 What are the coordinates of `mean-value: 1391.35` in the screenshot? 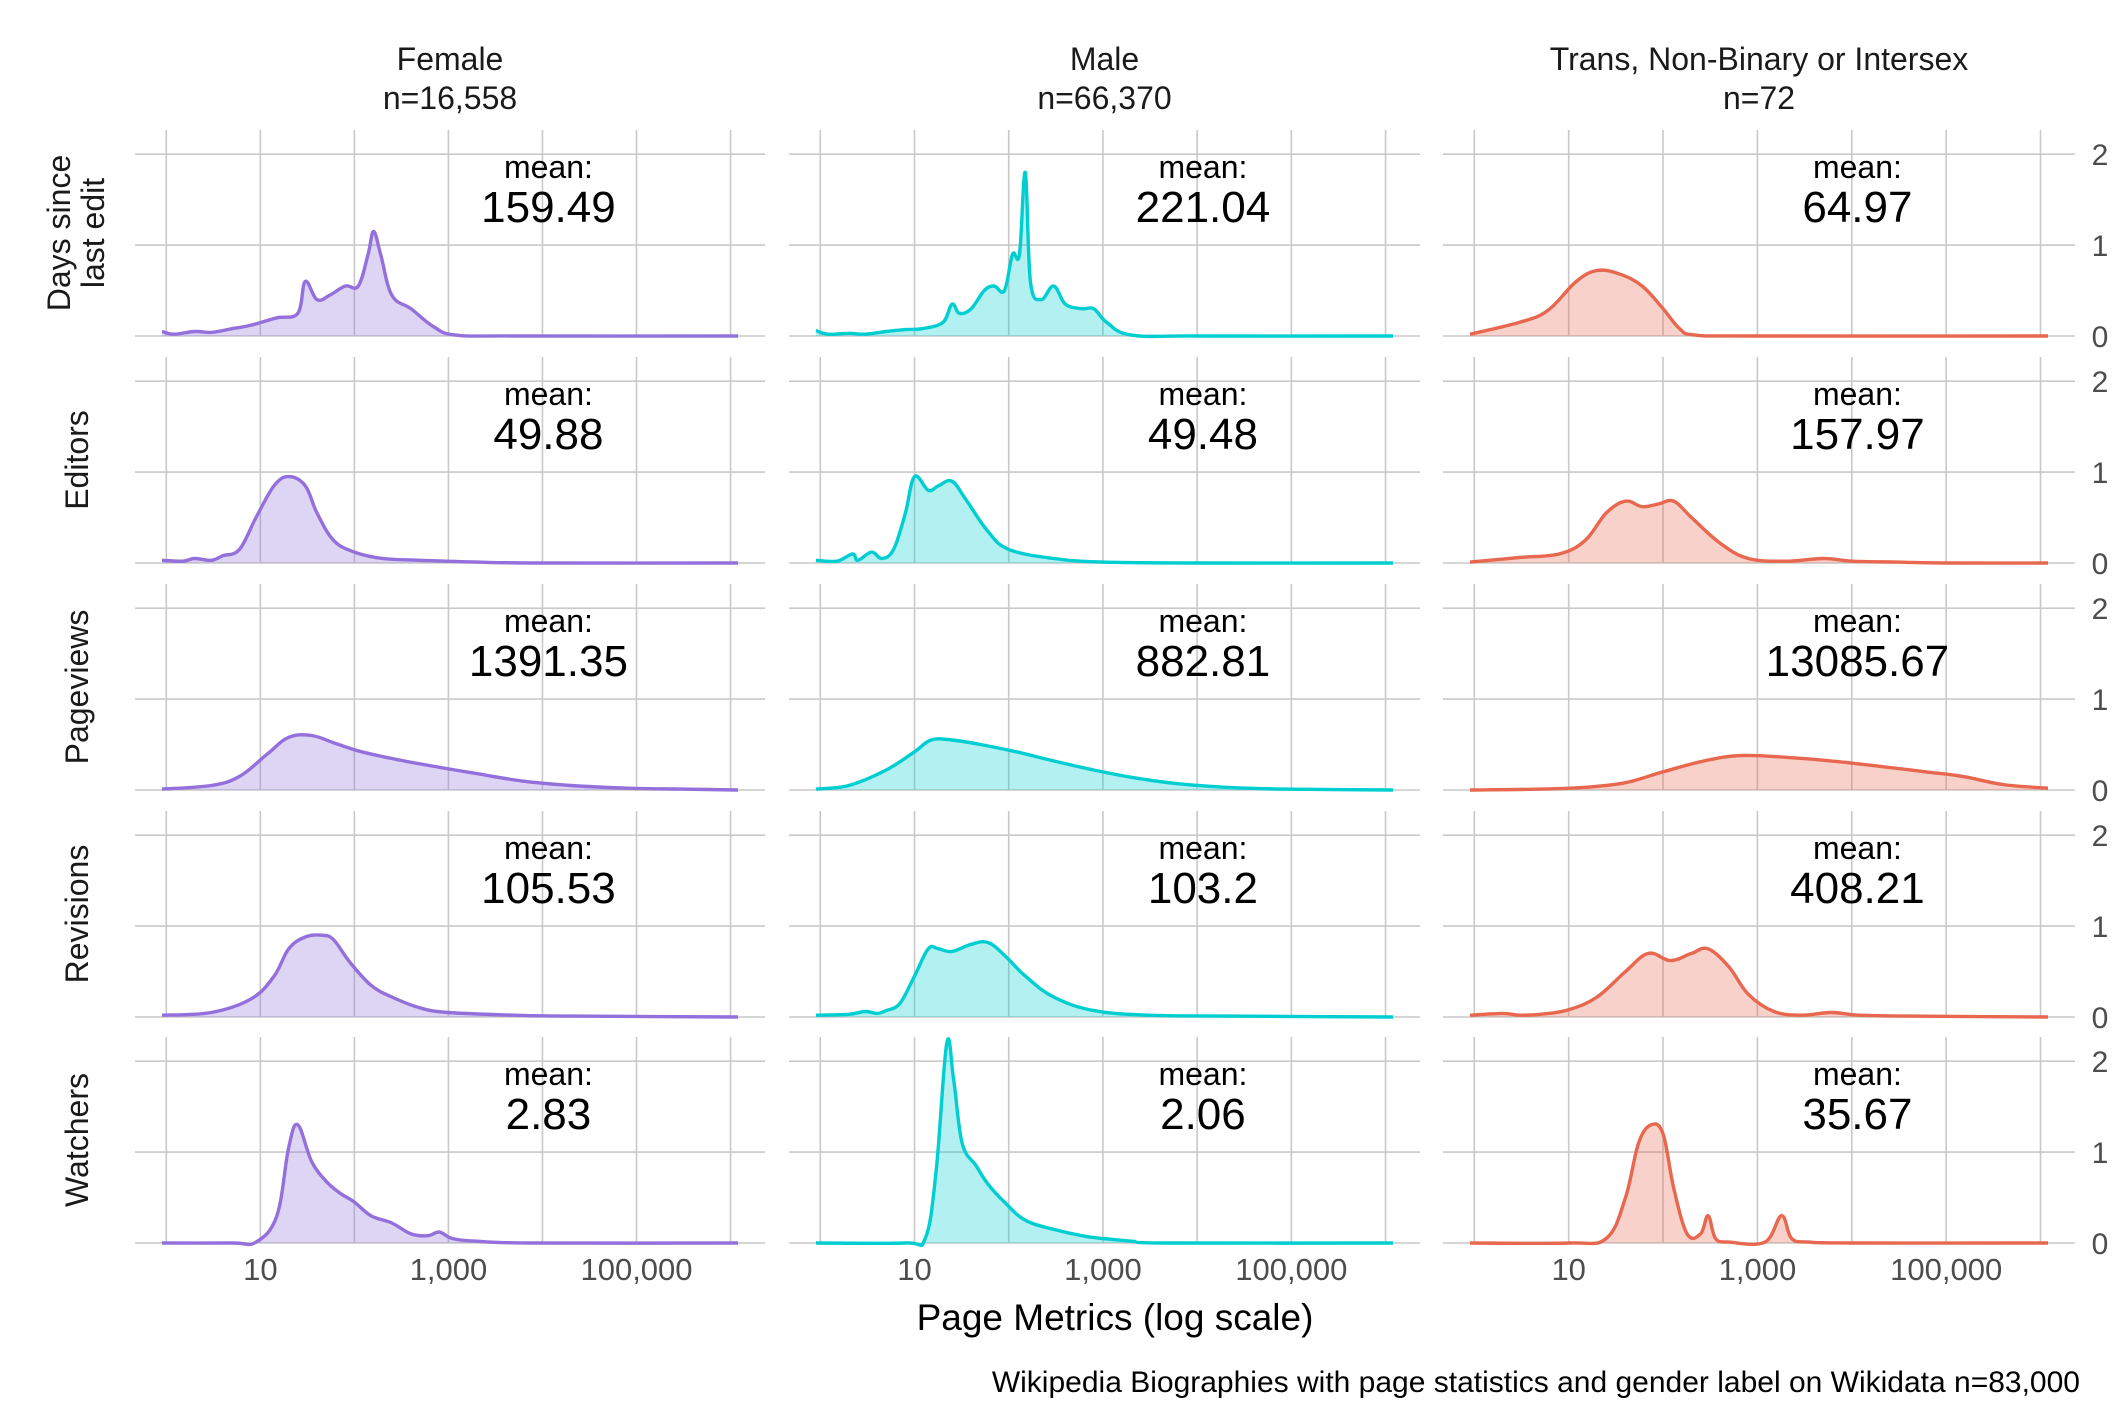 It's located at (548, 661).